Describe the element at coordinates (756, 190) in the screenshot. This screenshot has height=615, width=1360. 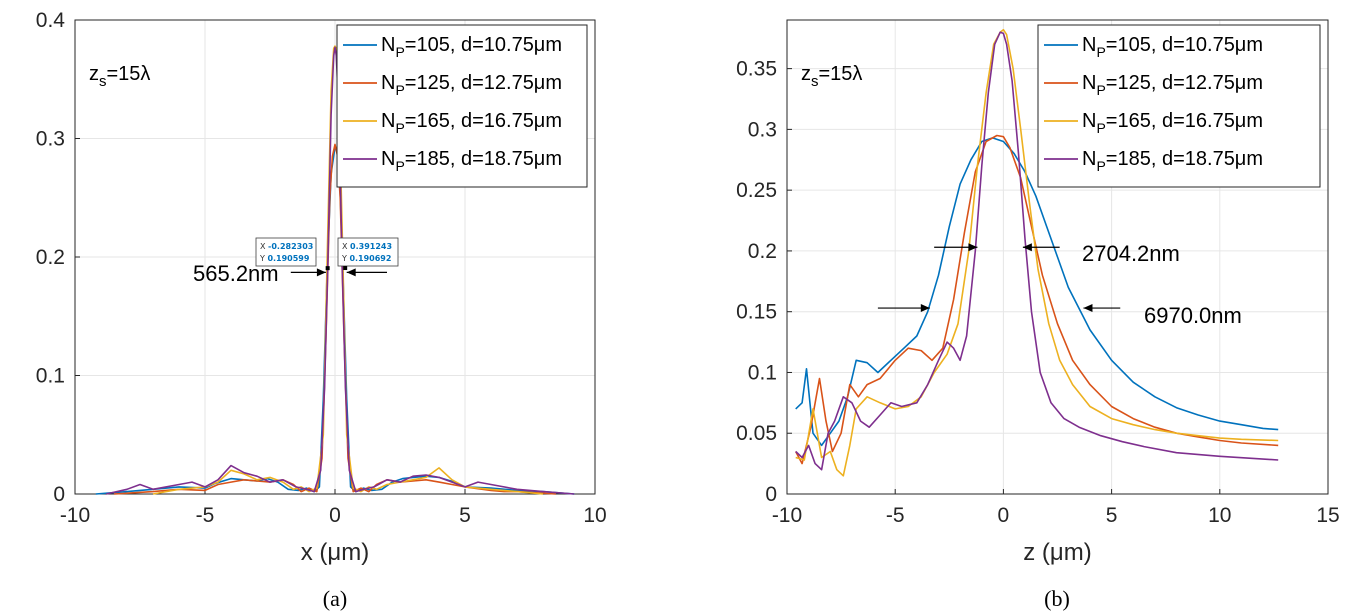
I see `y-tick-label: 0.25` at that location.